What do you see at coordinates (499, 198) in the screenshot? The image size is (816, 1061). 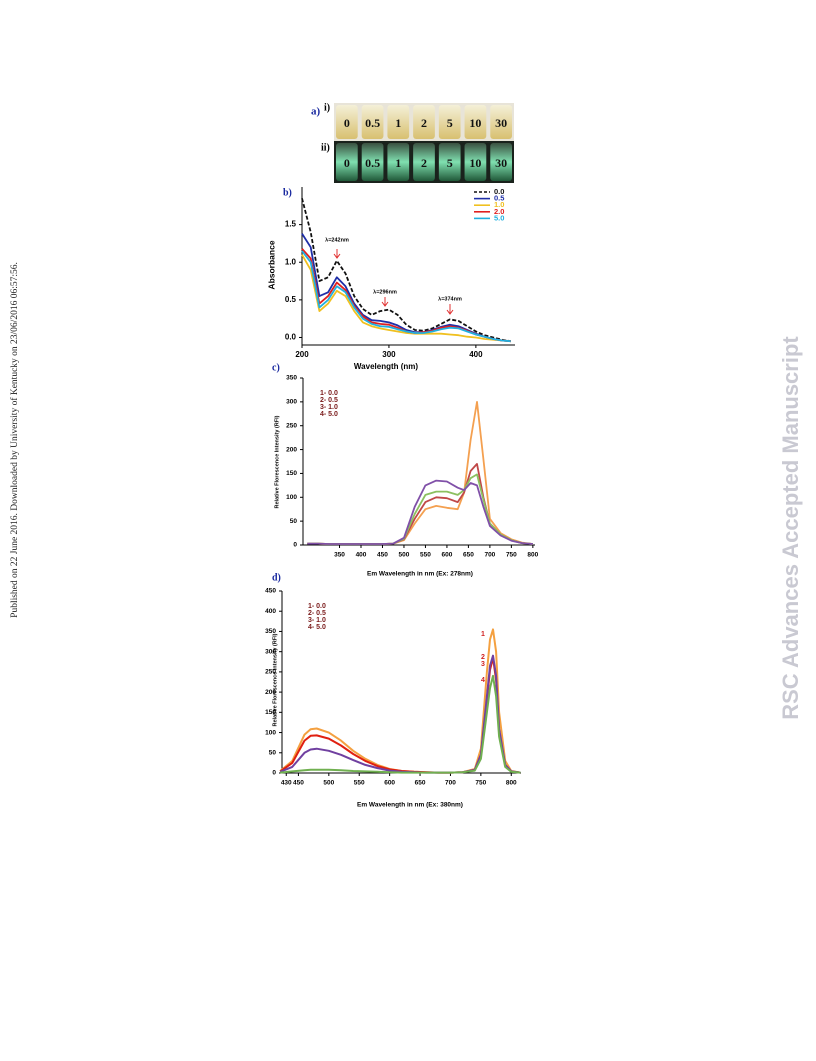 I see `legend-label: 0.5` at bounding box center [499, 198].